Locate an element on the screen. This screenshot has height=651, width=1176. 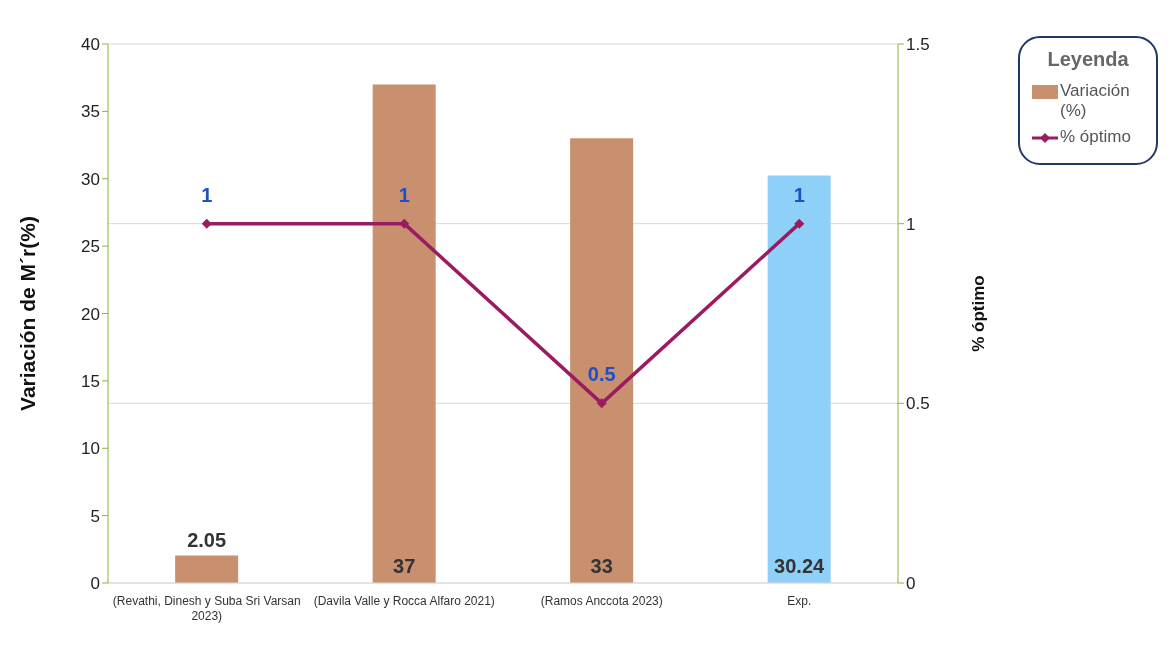
x-tick-label: (Ramos Anccota 2023) is located at coordinates (601, 601).